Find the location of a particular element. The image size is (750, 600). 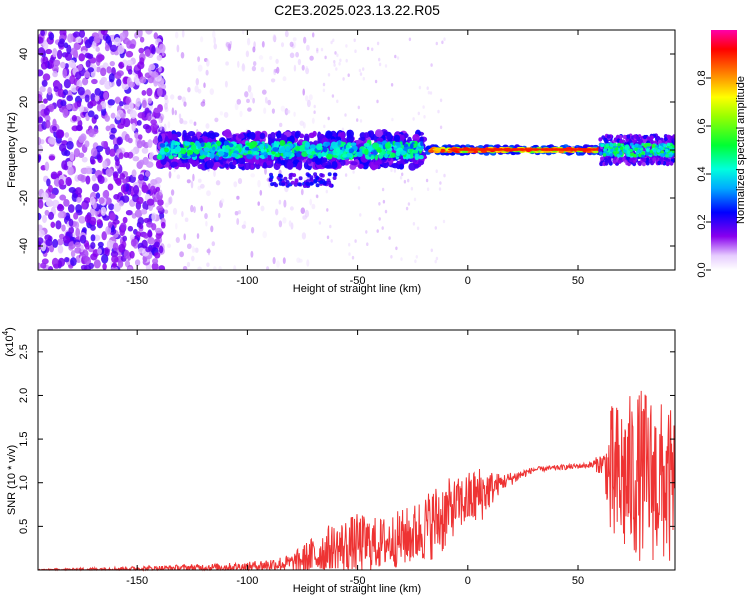

snr-scale-prefix: (x10 is located at coordinates (10, 345).